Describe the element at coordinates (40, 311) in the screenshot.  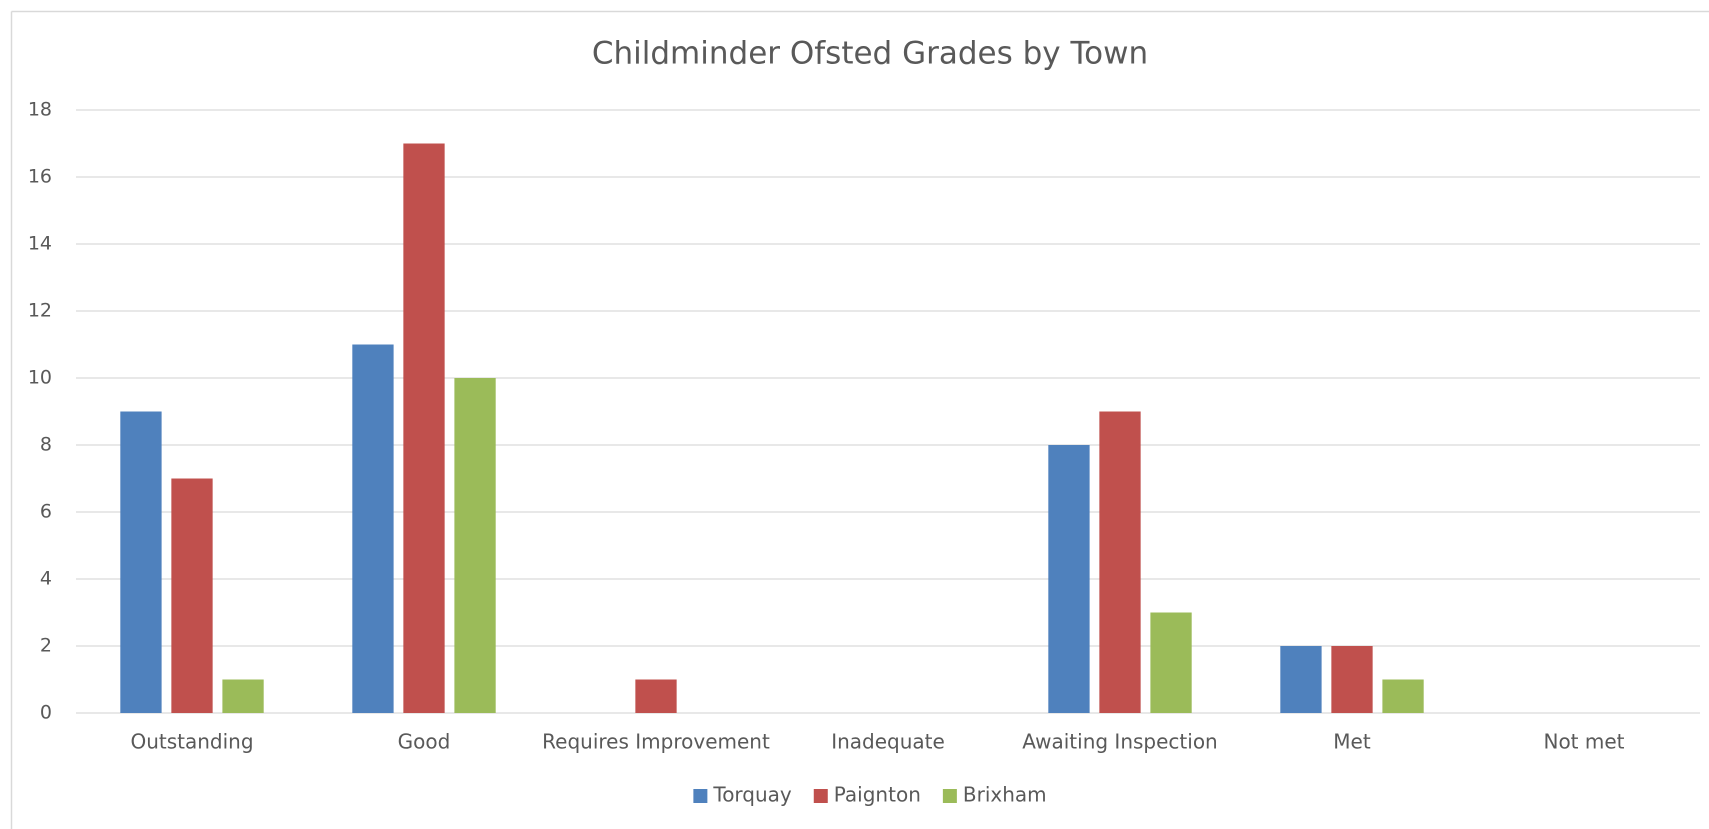
I see `y-tick-label: 12` at that location.